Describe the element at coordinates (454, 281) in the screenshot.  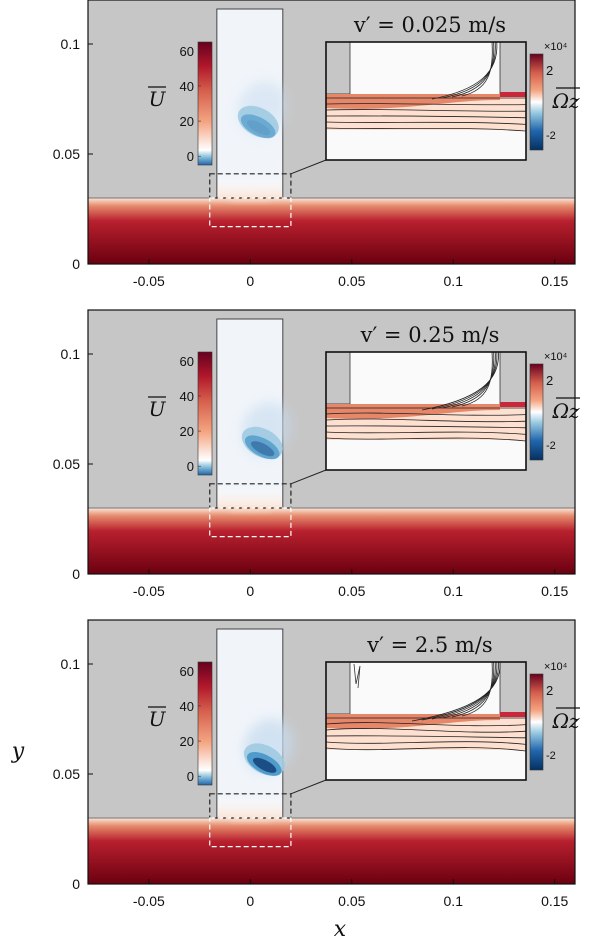
I see `x-tick-label: 0.1` at that location.